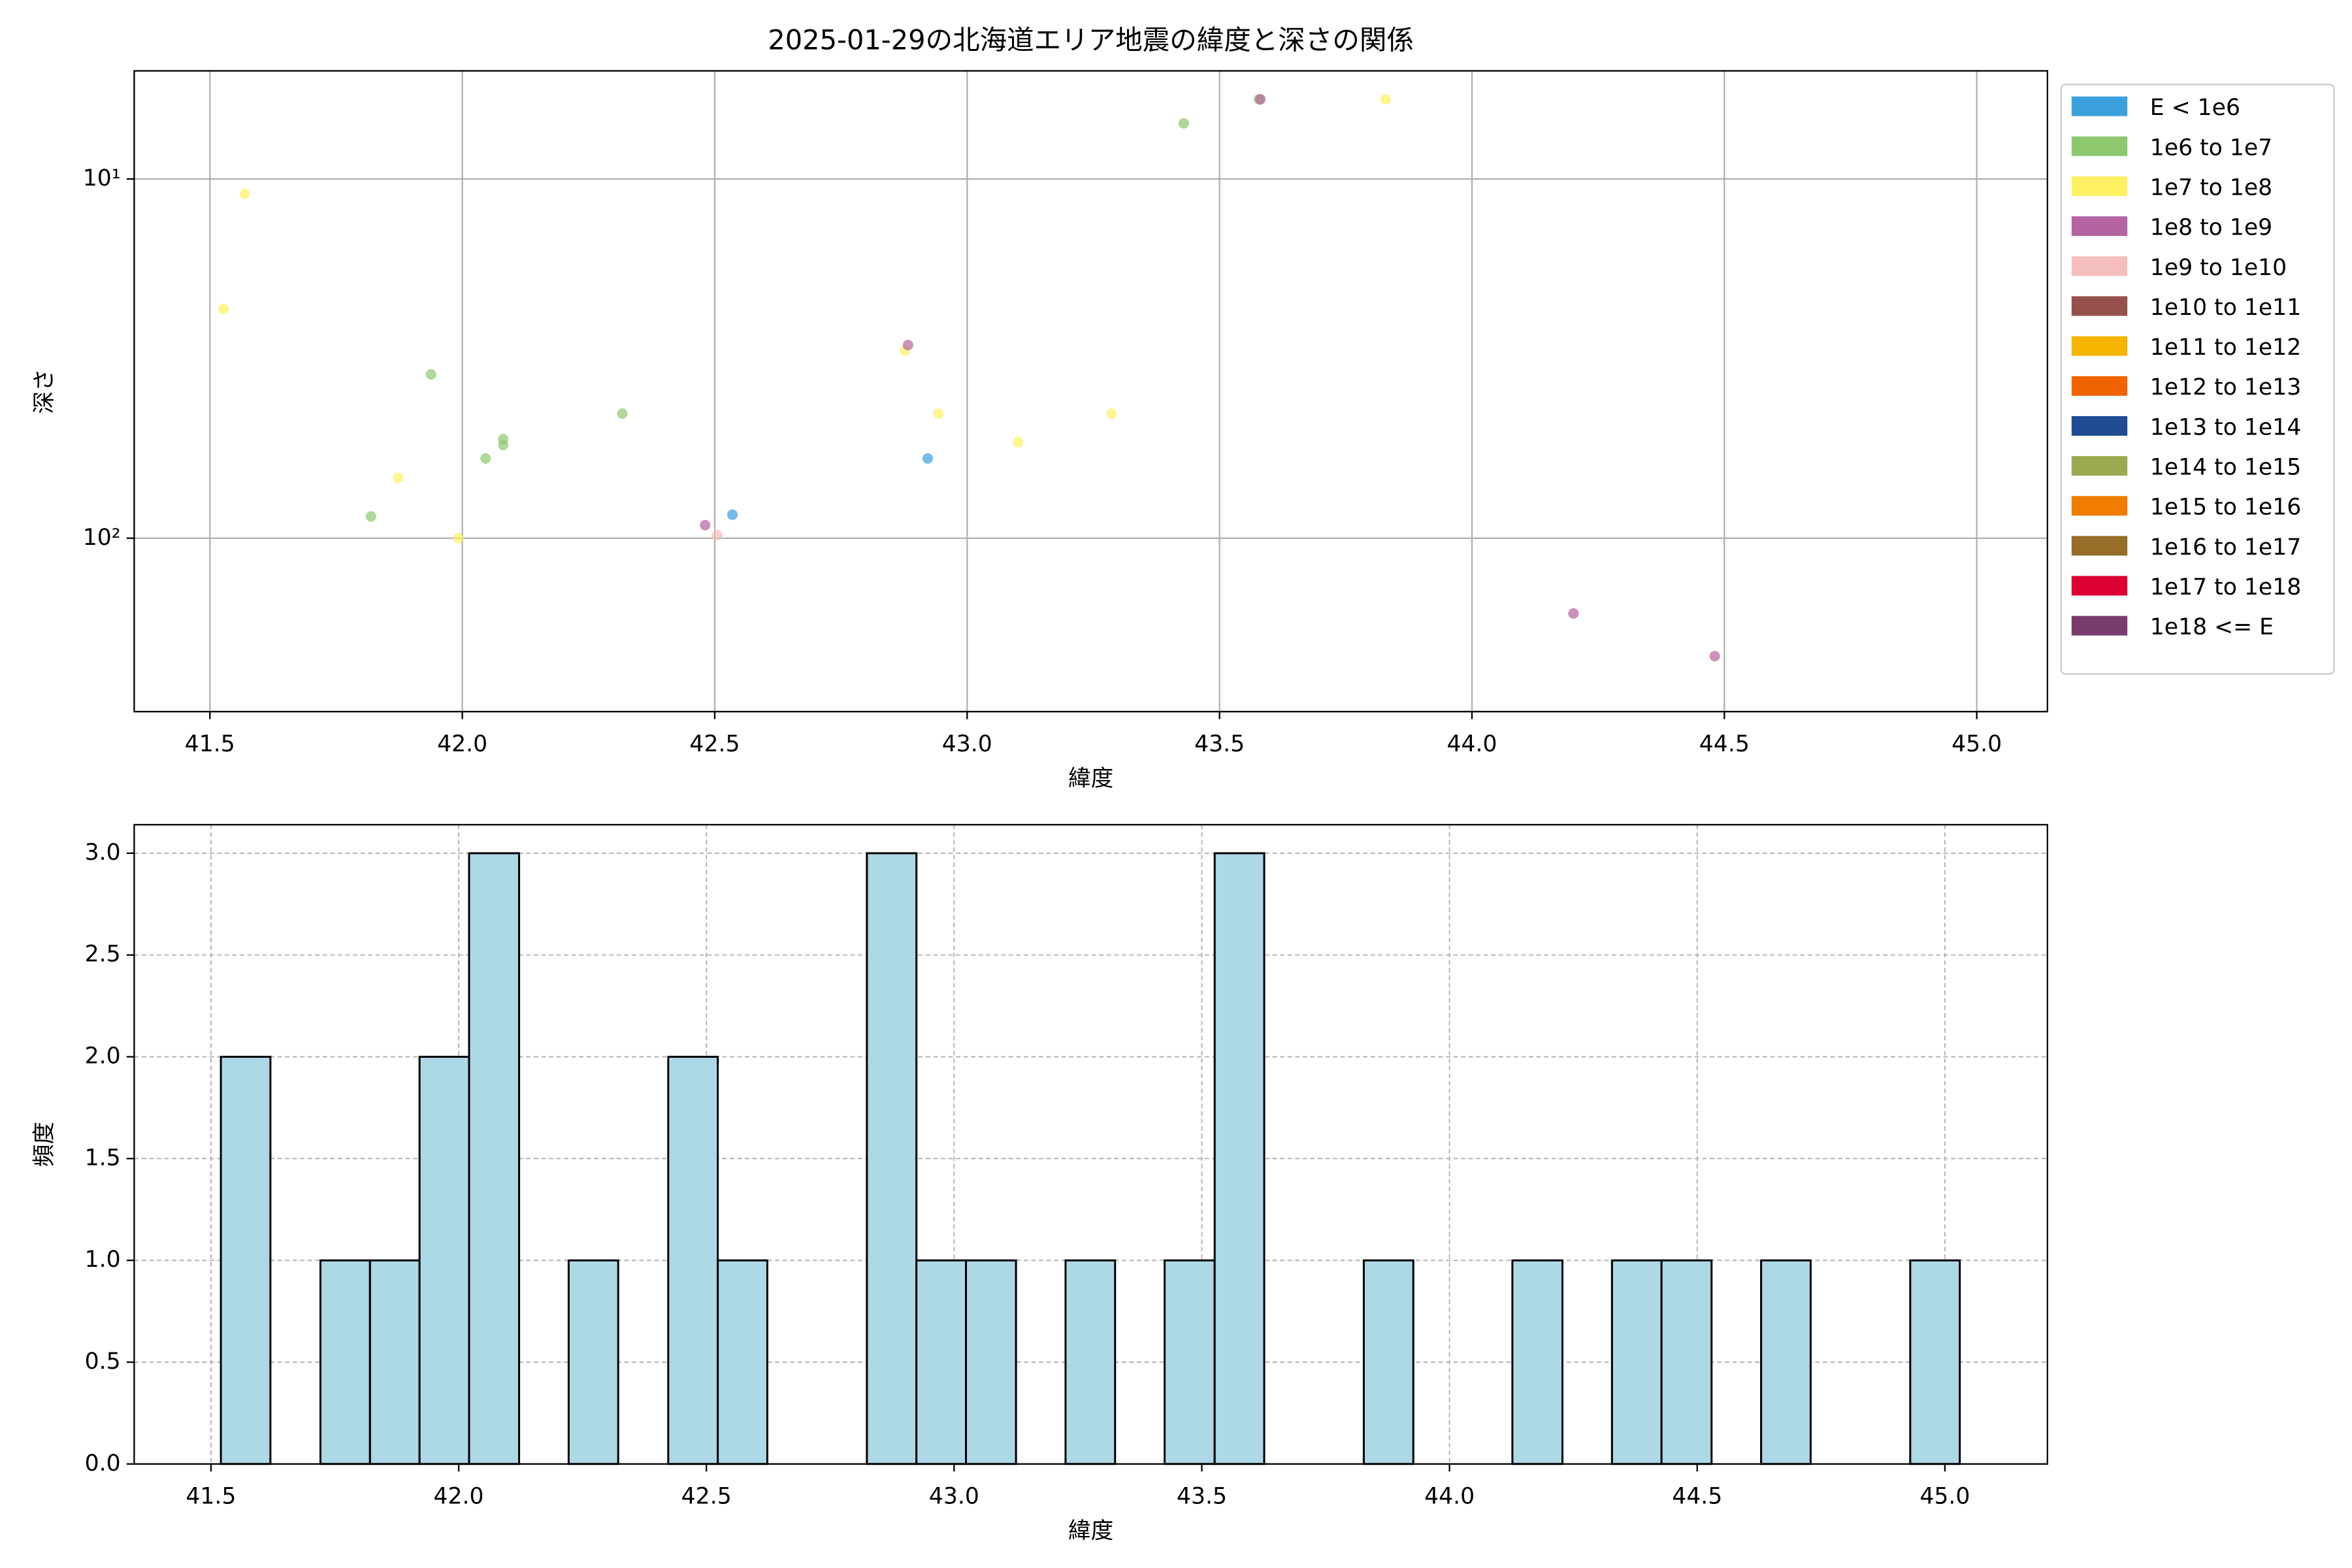  What do you see at coordinates (103, 853) in the screenshot?
I see `y-tick-label: 3.0` at bounding box center [103, 853].